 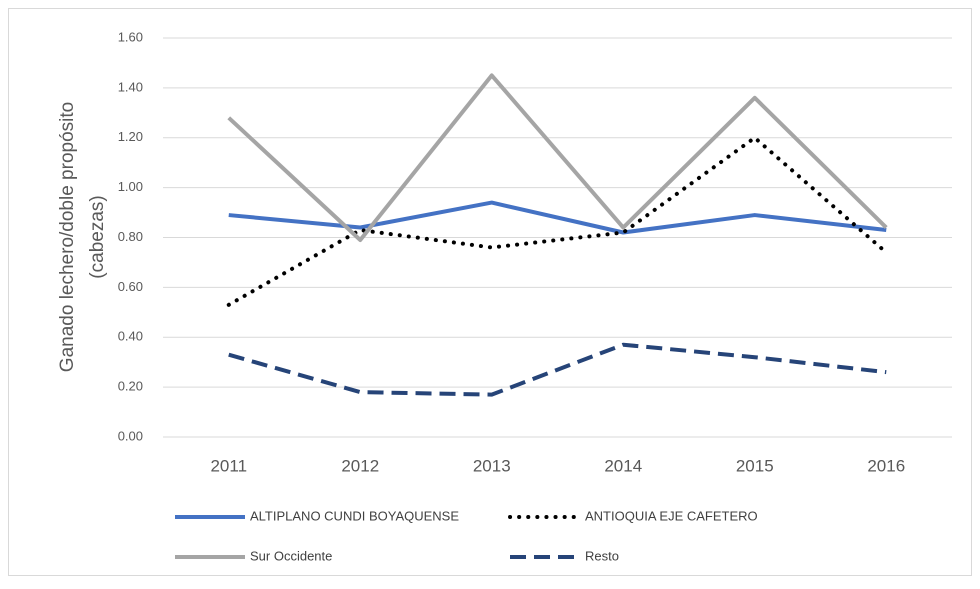 I want to click on legend-label: Resto, so click(x=602, y=555).